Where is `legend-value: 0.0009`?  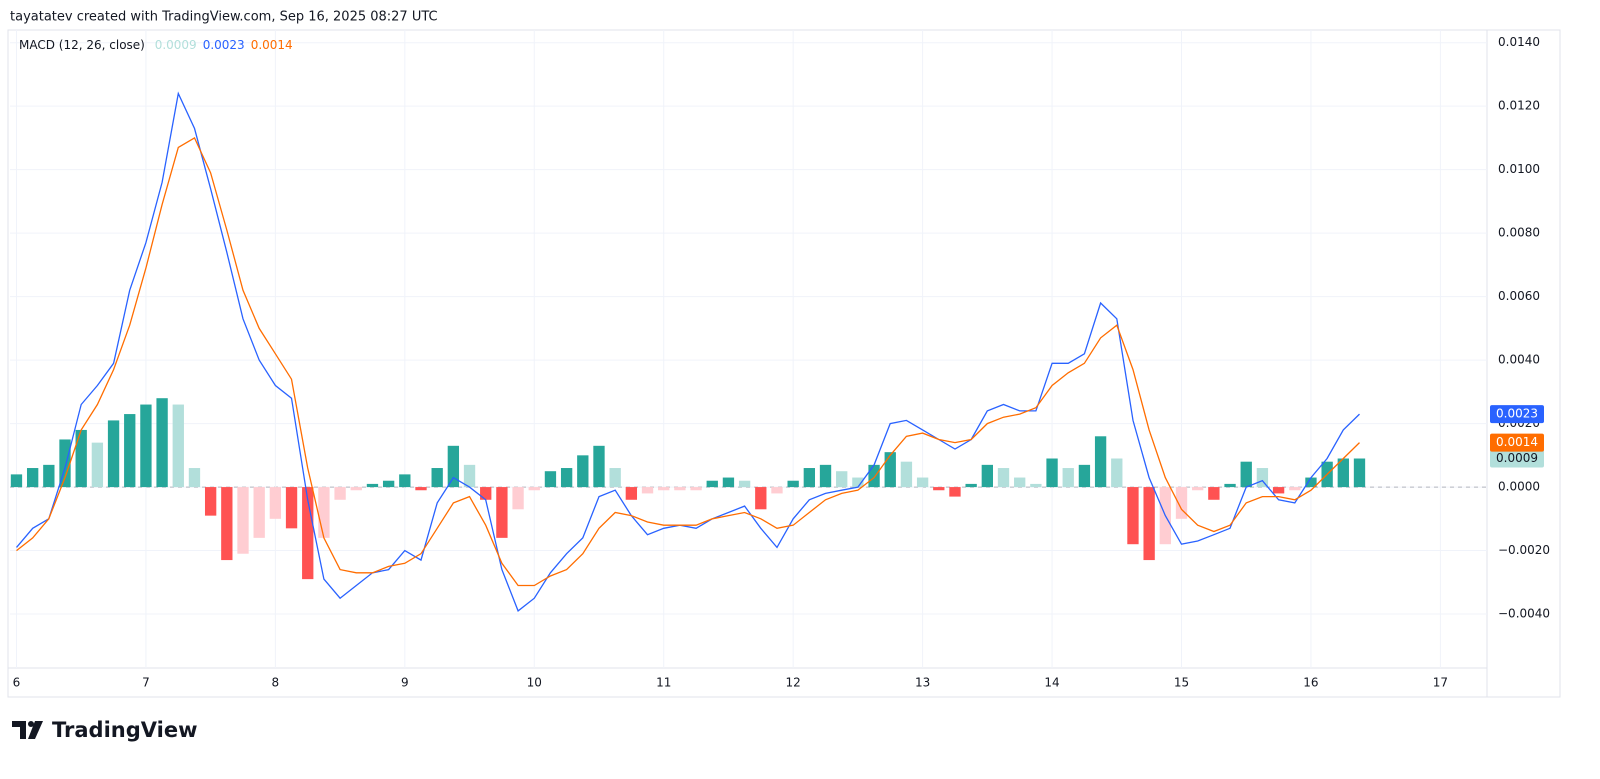
legend-value: 0.0009 is located at coordinates (175, 45).